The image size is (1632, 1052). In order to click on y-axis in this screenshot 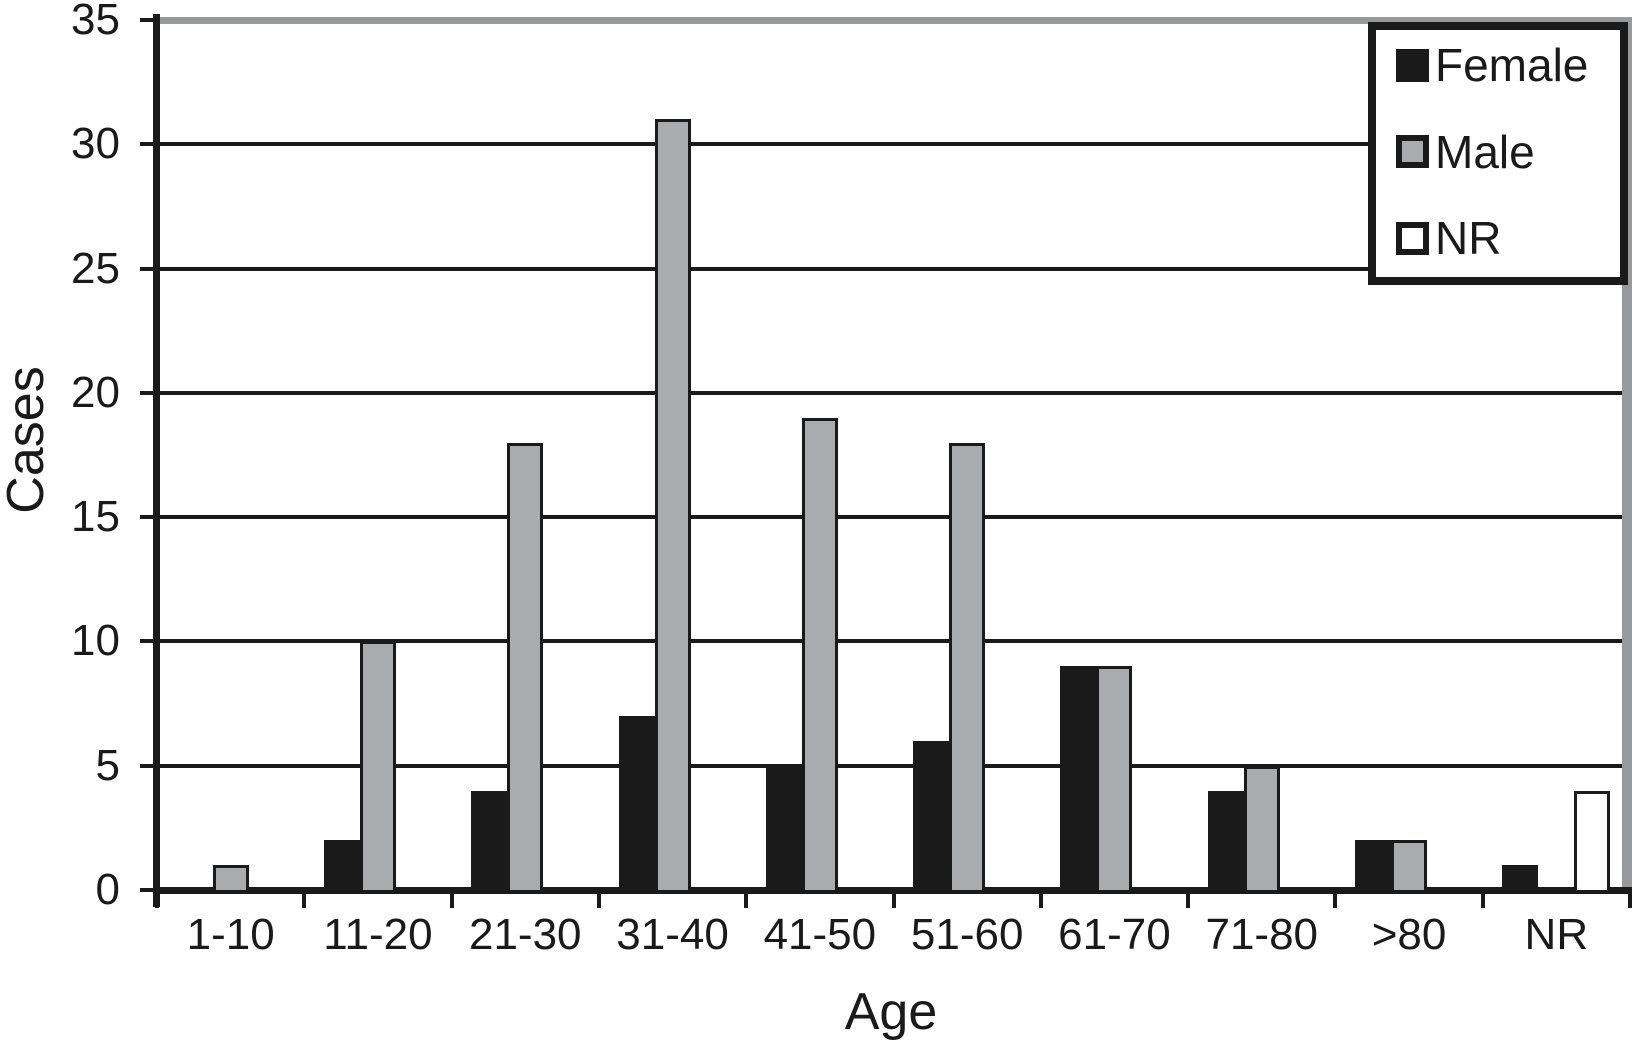, I will do `click(156, 460)`.